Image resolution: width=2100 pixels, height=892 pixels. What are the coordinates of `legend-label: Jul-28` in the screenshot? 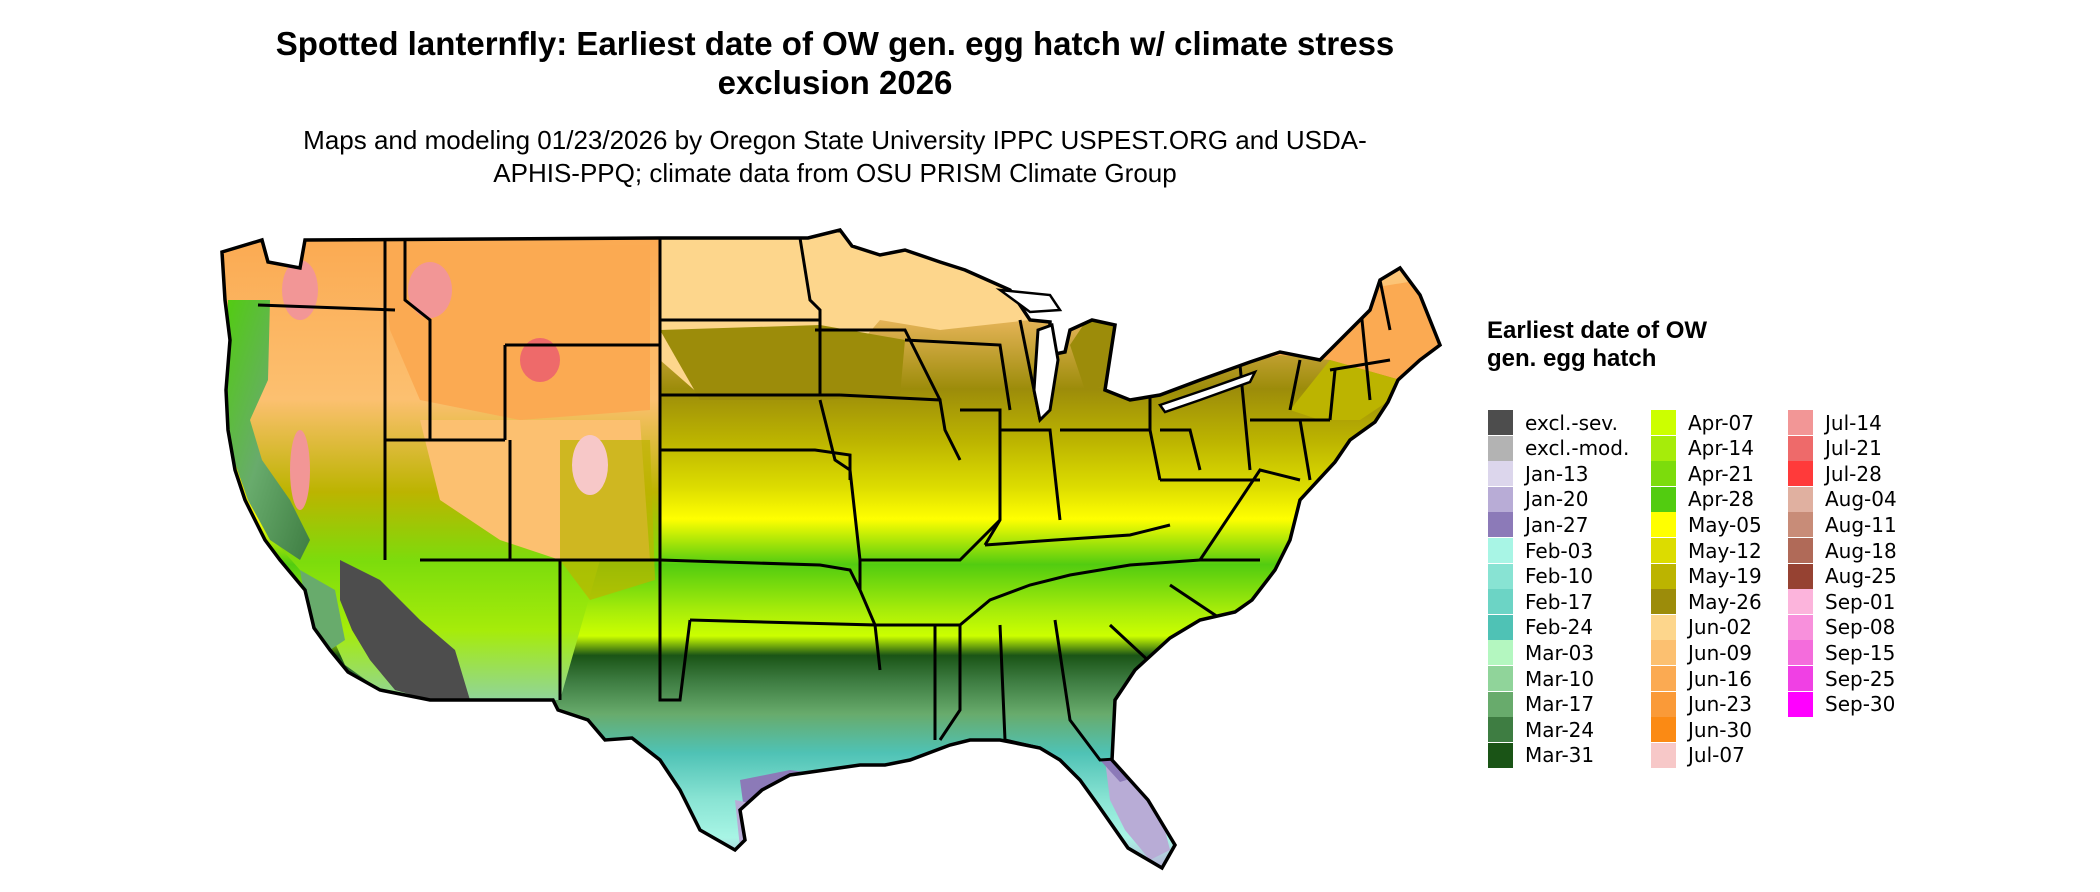 It's located at (1853, 473).